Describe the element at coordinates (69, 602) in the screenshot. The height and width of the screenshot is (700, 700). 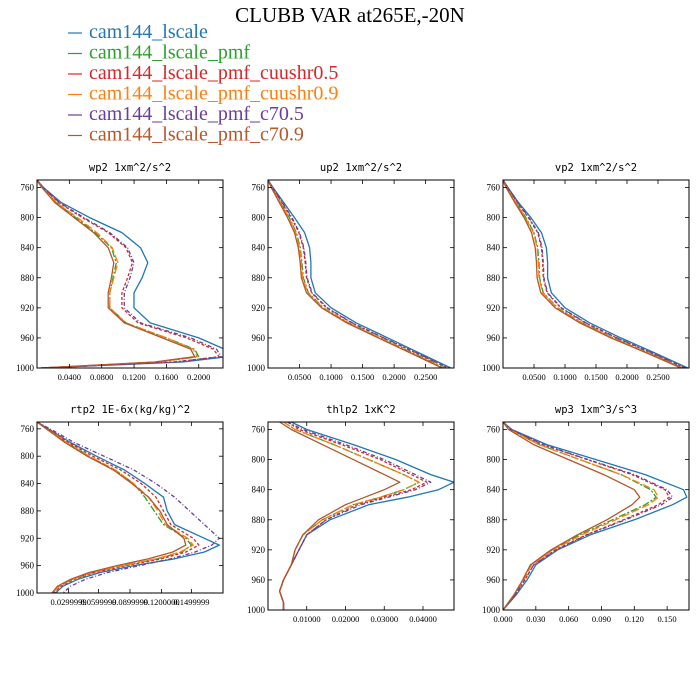
I see `x-tick-label: 0.0299999` at that location.